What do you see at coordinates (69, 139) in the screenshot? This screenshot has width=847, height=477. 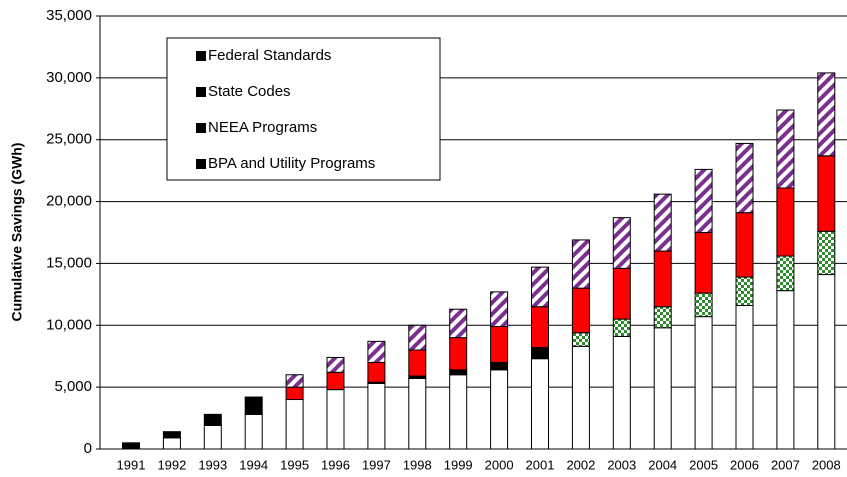 I see `y-tick-label: 25,000` at bounding box center [69, 139].